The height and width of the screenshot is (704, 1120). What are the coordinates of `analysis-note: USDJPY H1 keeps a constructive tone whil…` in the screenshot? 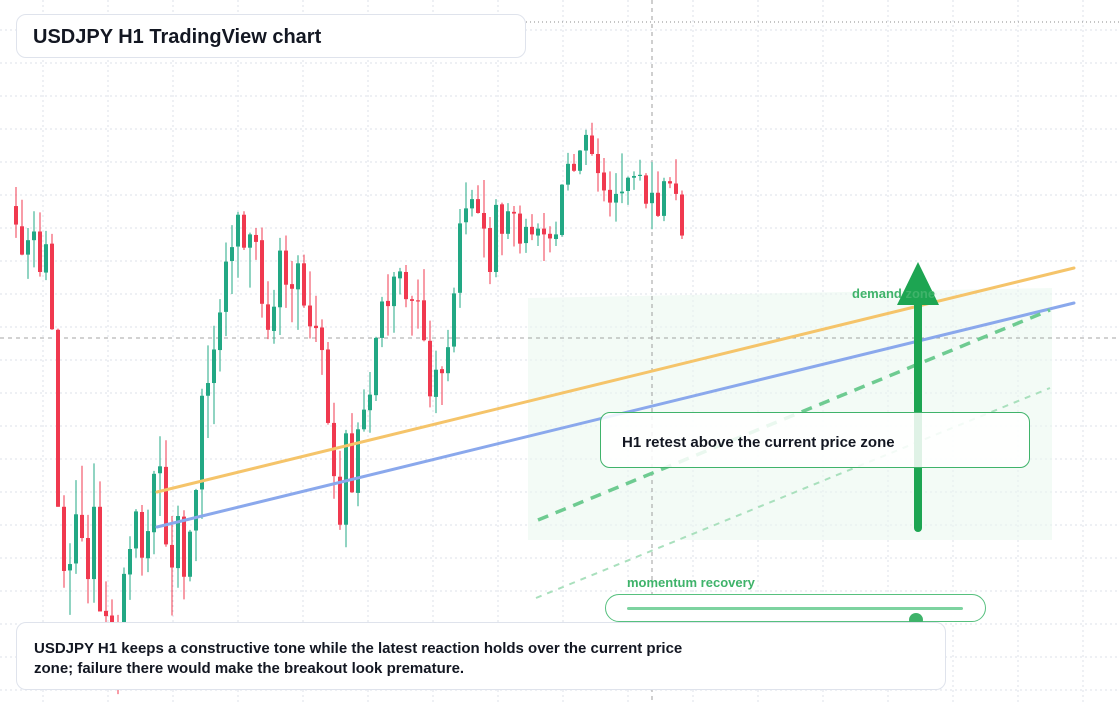 It's located at (358, 658).